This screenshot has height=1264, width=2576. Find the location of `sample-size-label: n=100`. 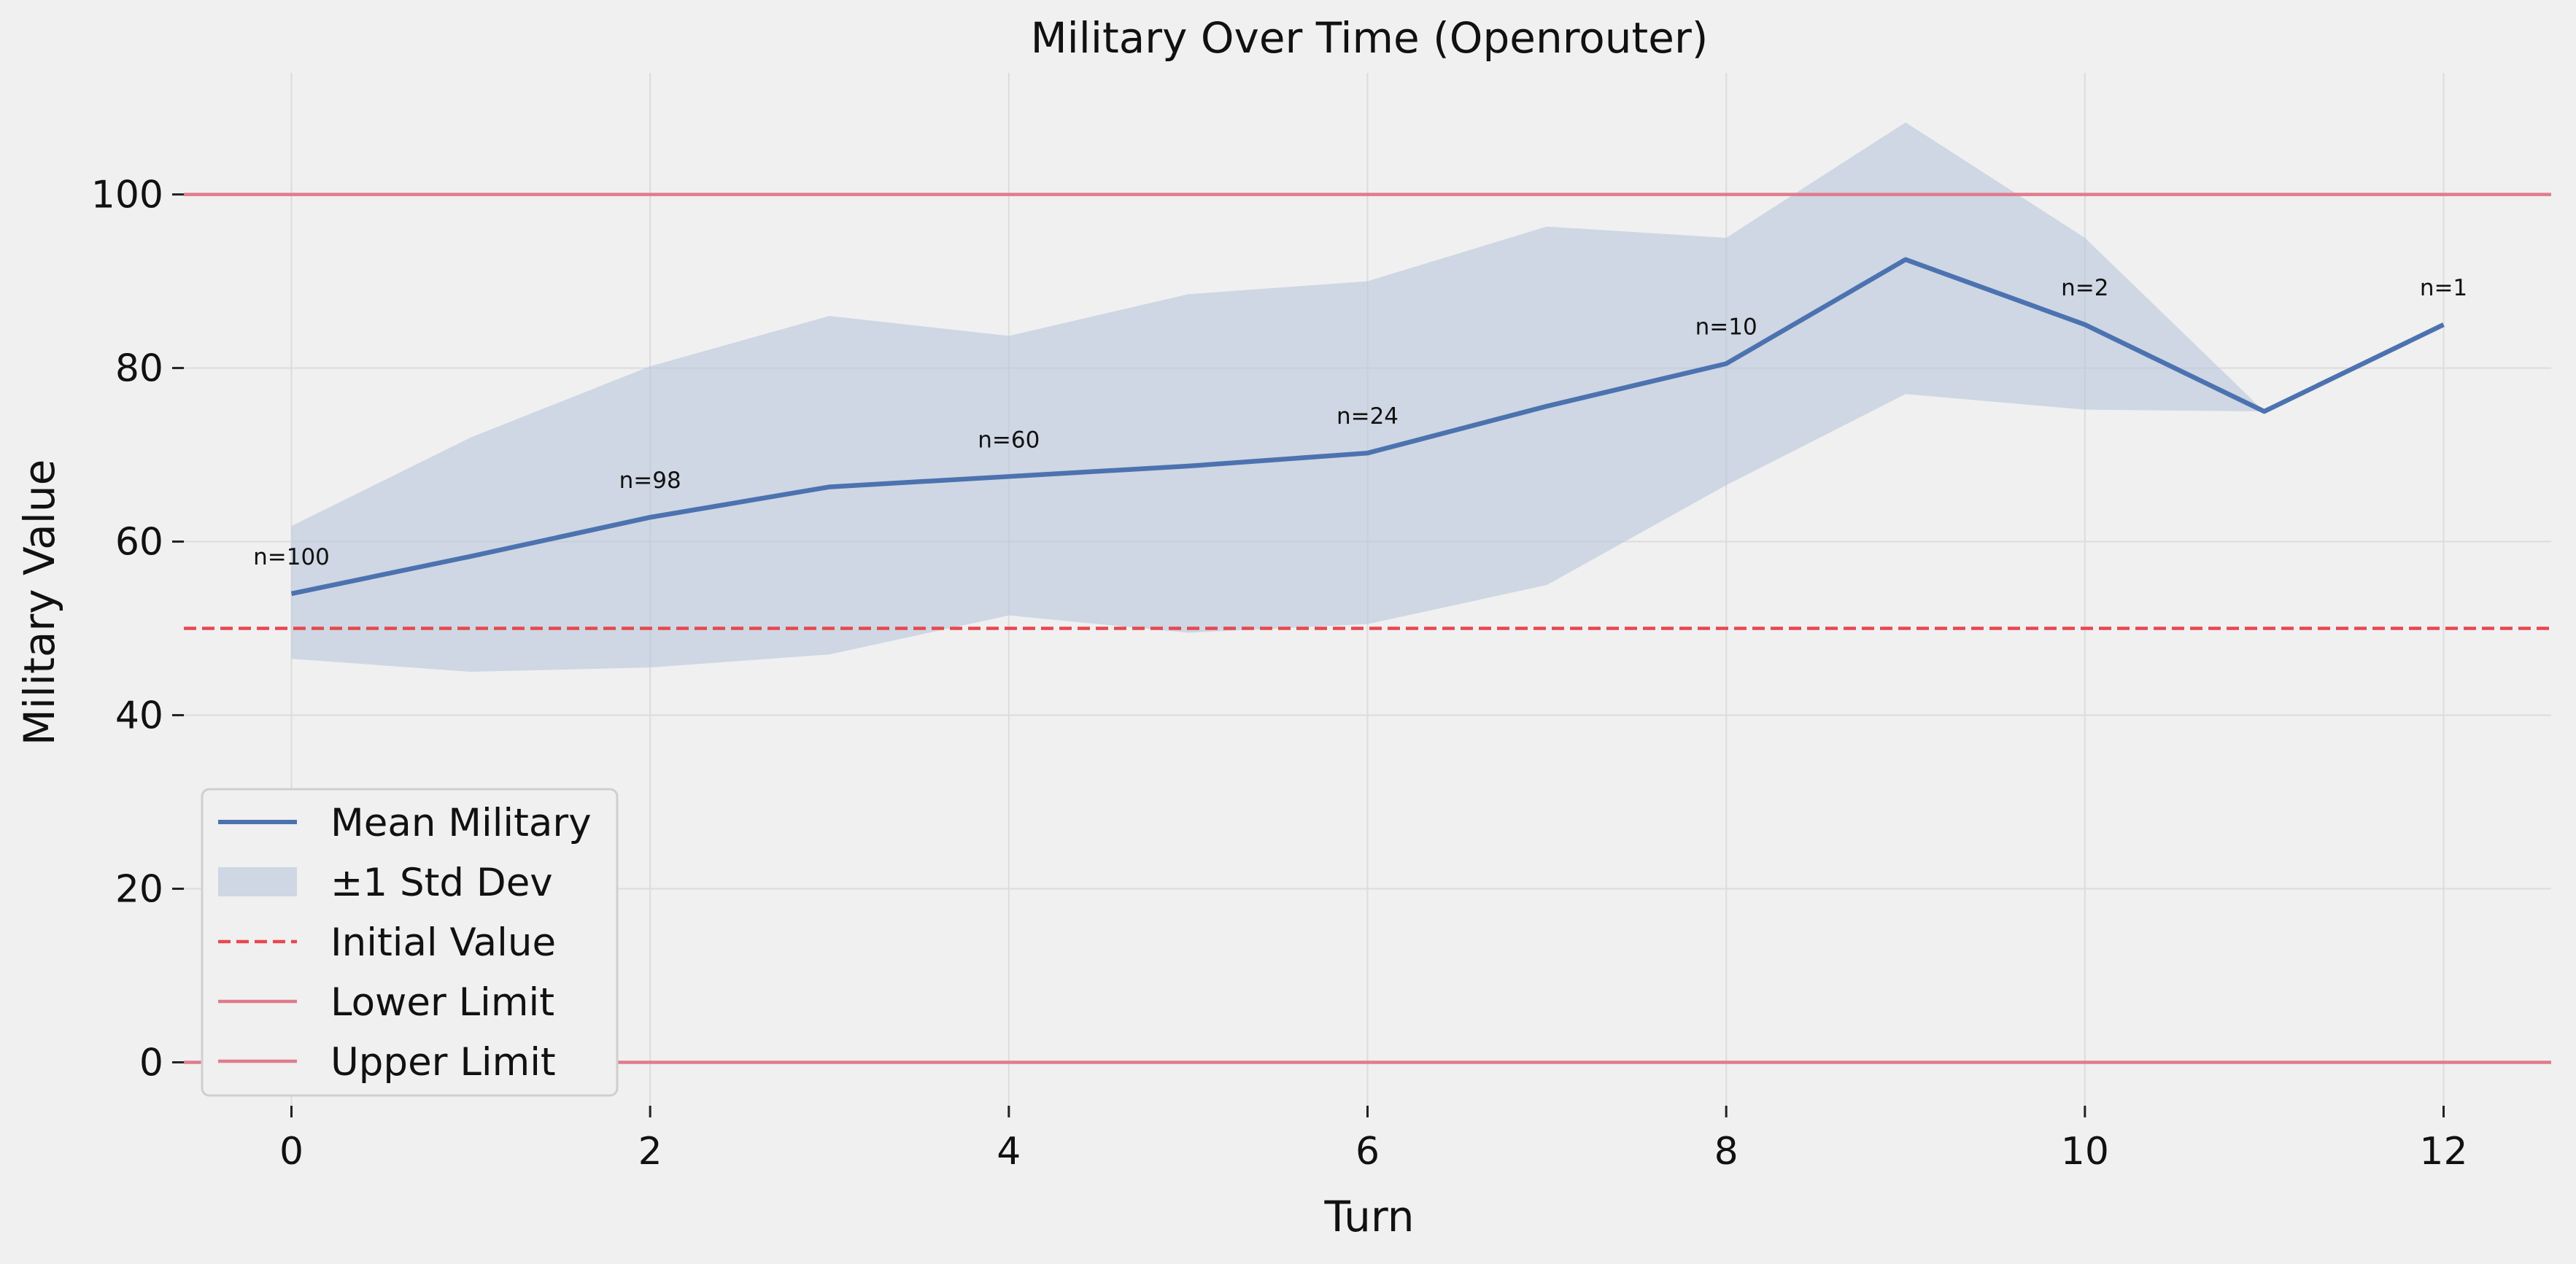

sample-size-label: n=100 is located at coordinates (291, 557).